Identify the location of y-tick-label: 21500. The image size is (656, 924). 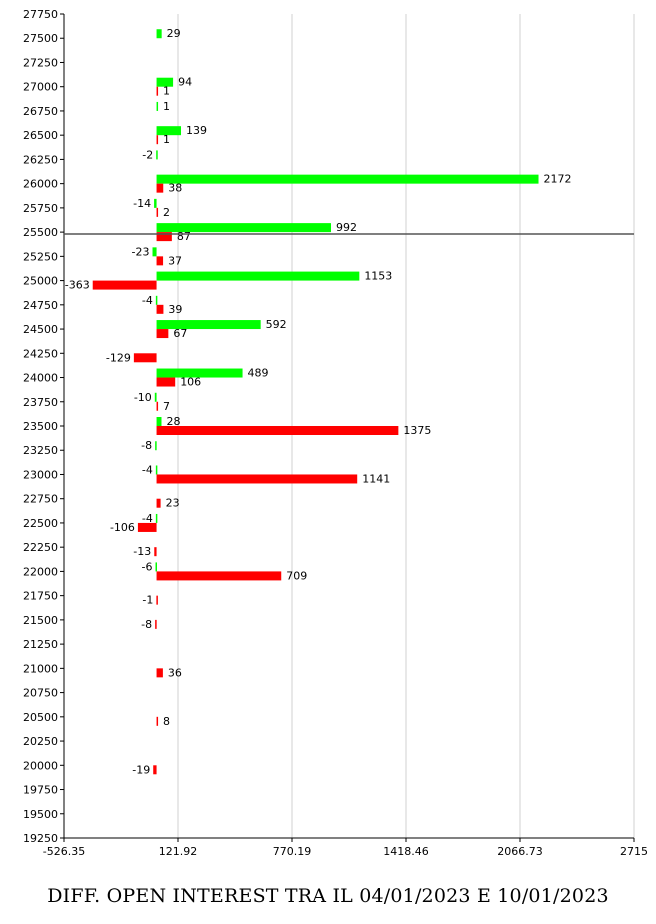
(40, 620).